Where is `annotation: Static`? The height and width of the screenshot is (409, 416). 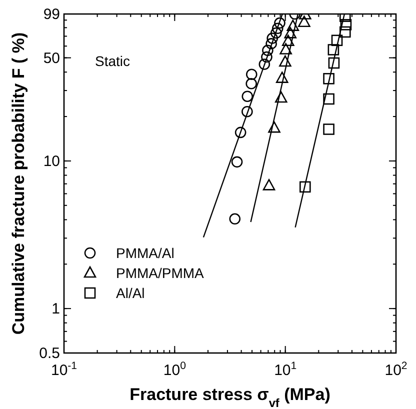 annotation: Static is located at coordinates (112, 61).